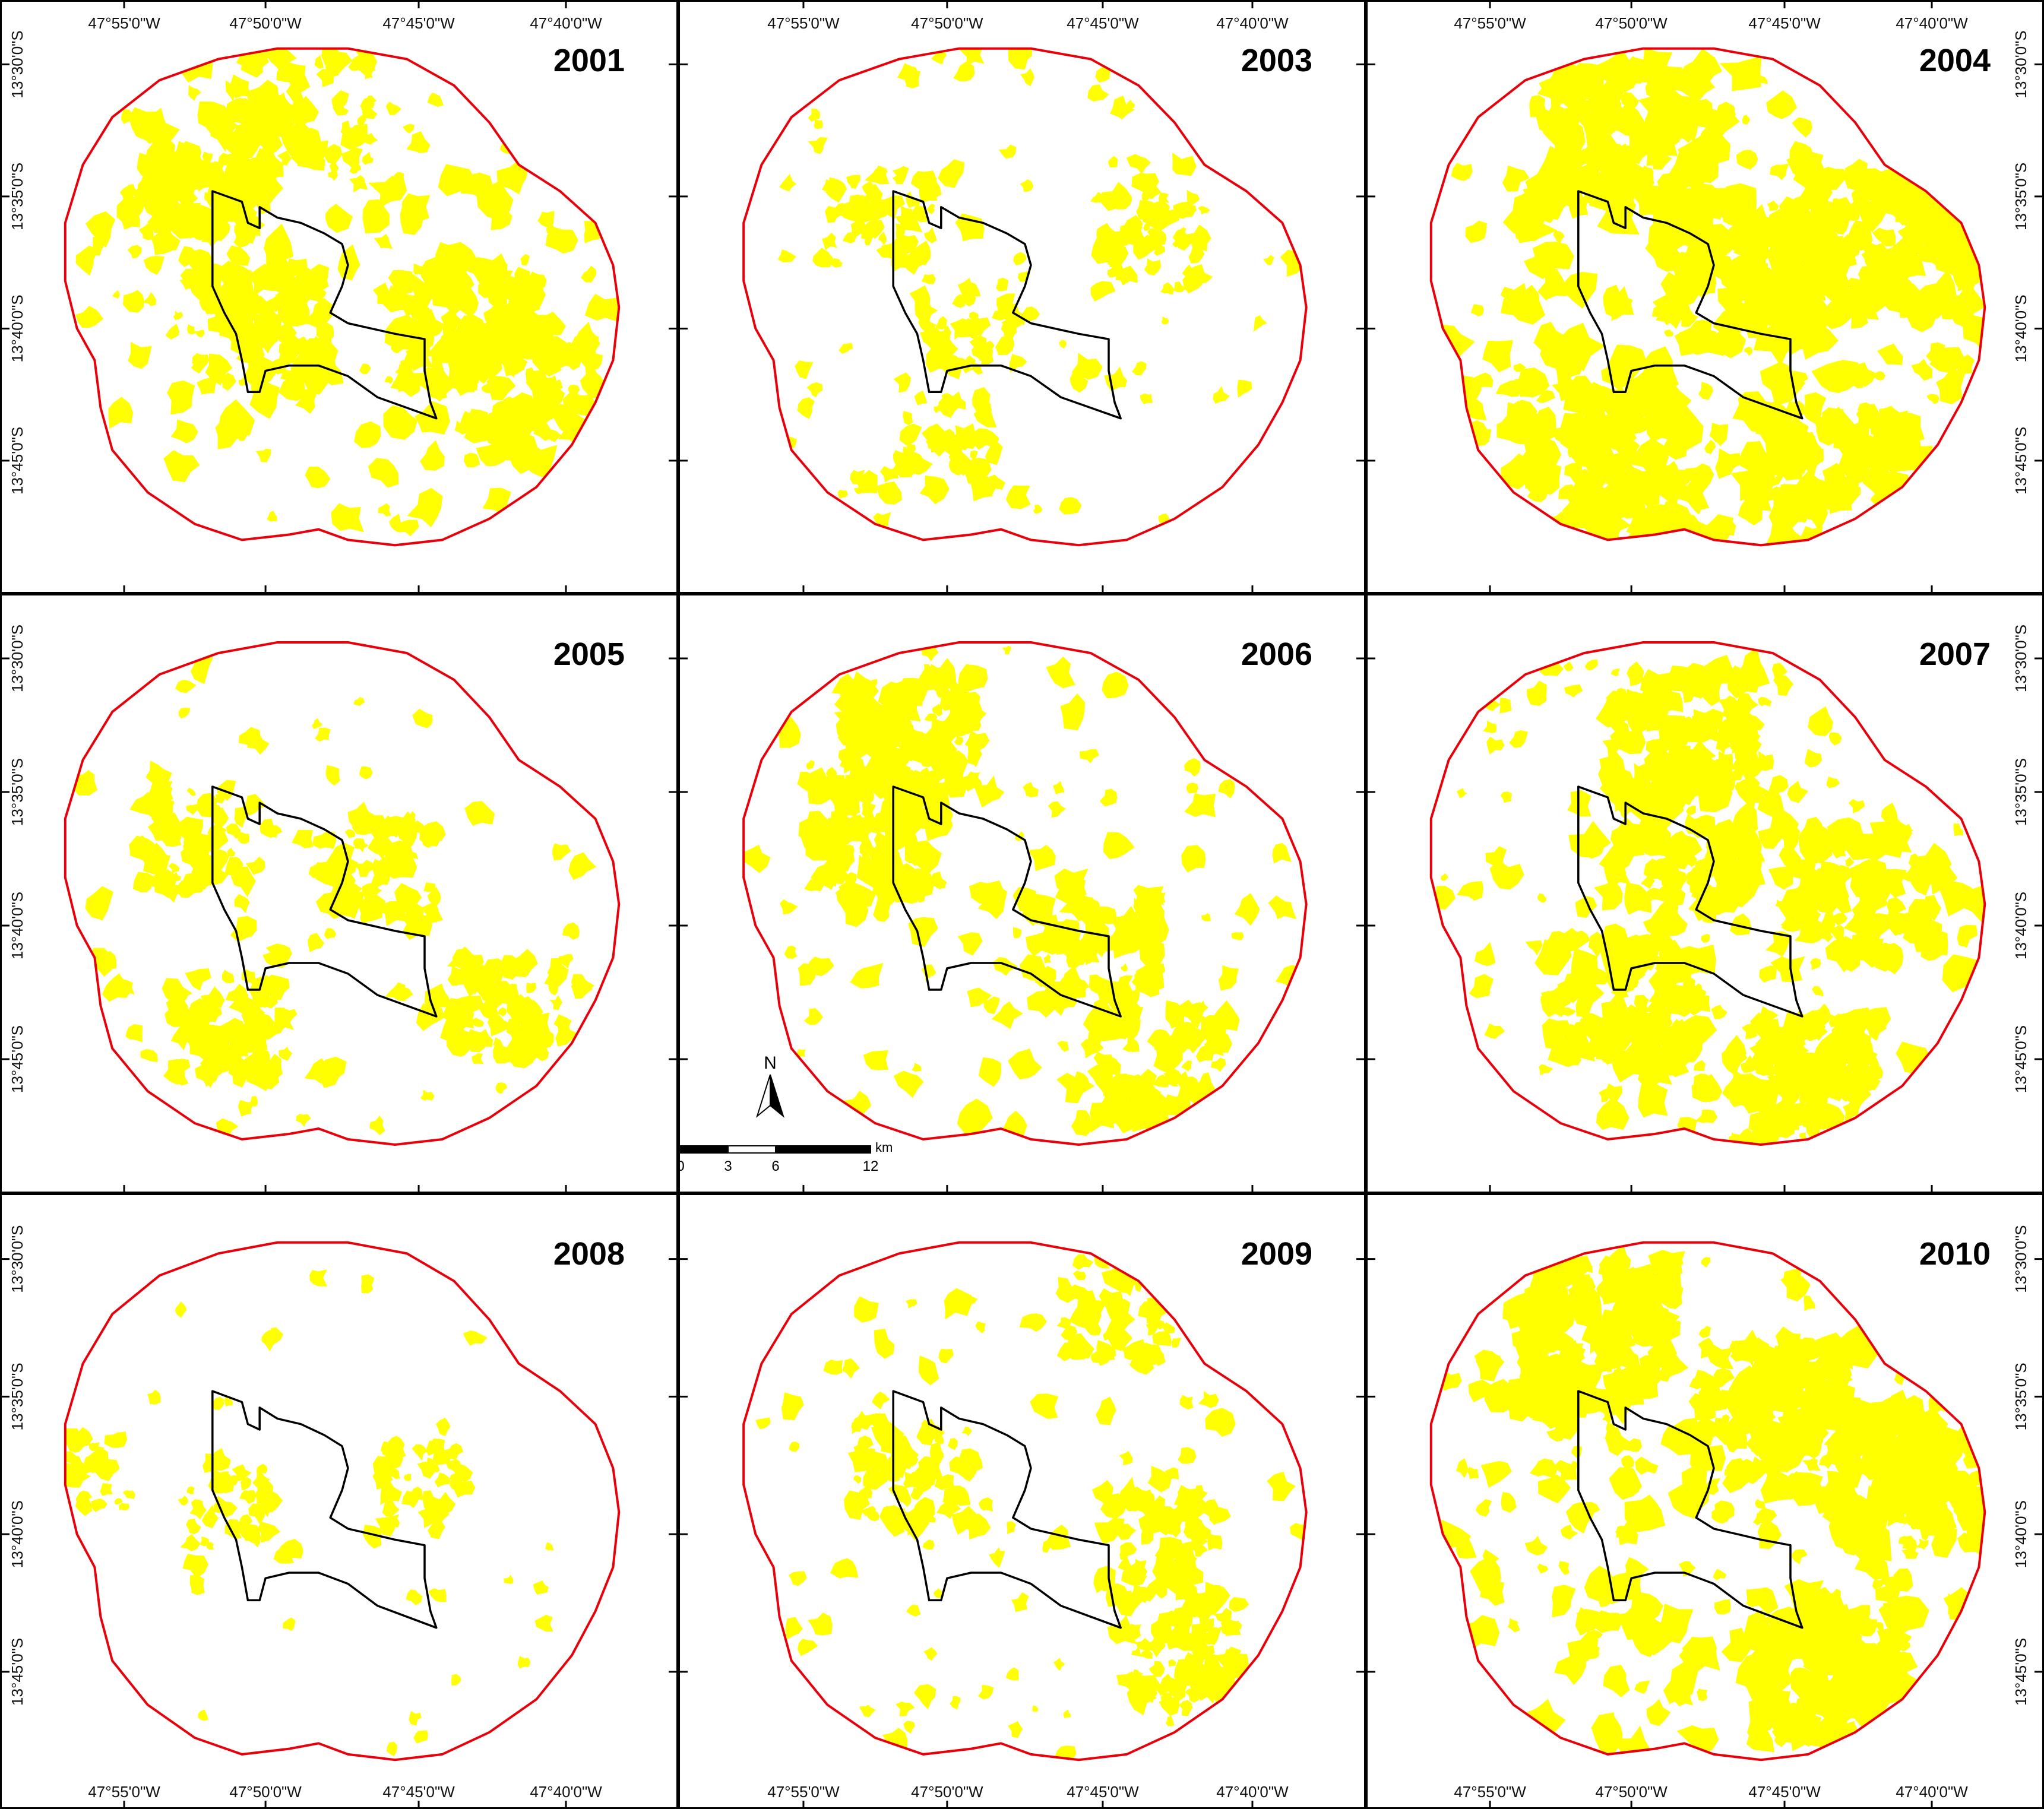  Describe the element at coordinates (1276, 1254) in the screenshot. I see `year-label: 2009` at that location.